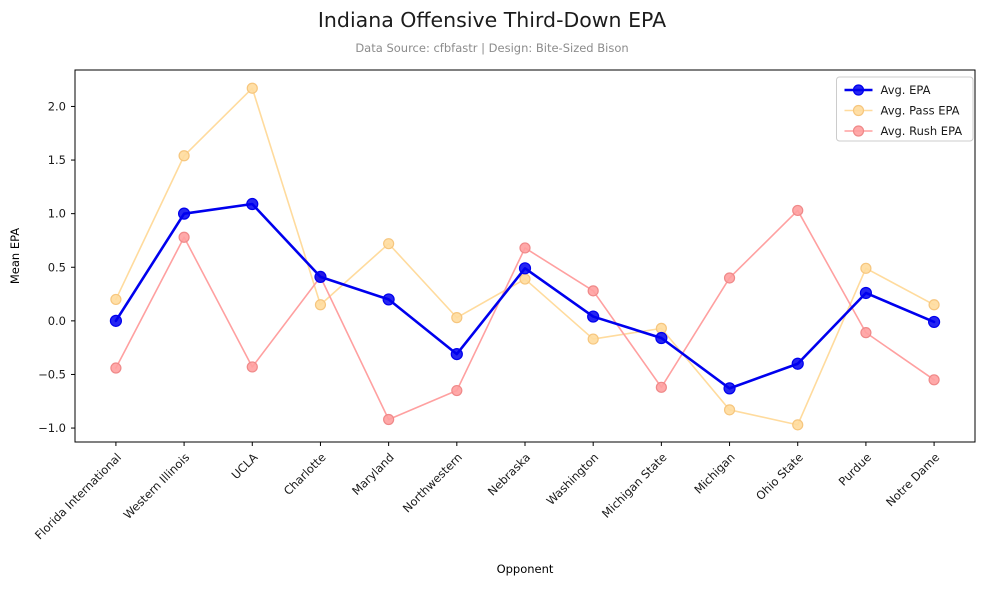 The height and width of the screenshot is (590, 984). Describe the element at coordinates (922, 131) in the screenshot. I see `legend-item-label: Avg. Rush EPA` at that location.